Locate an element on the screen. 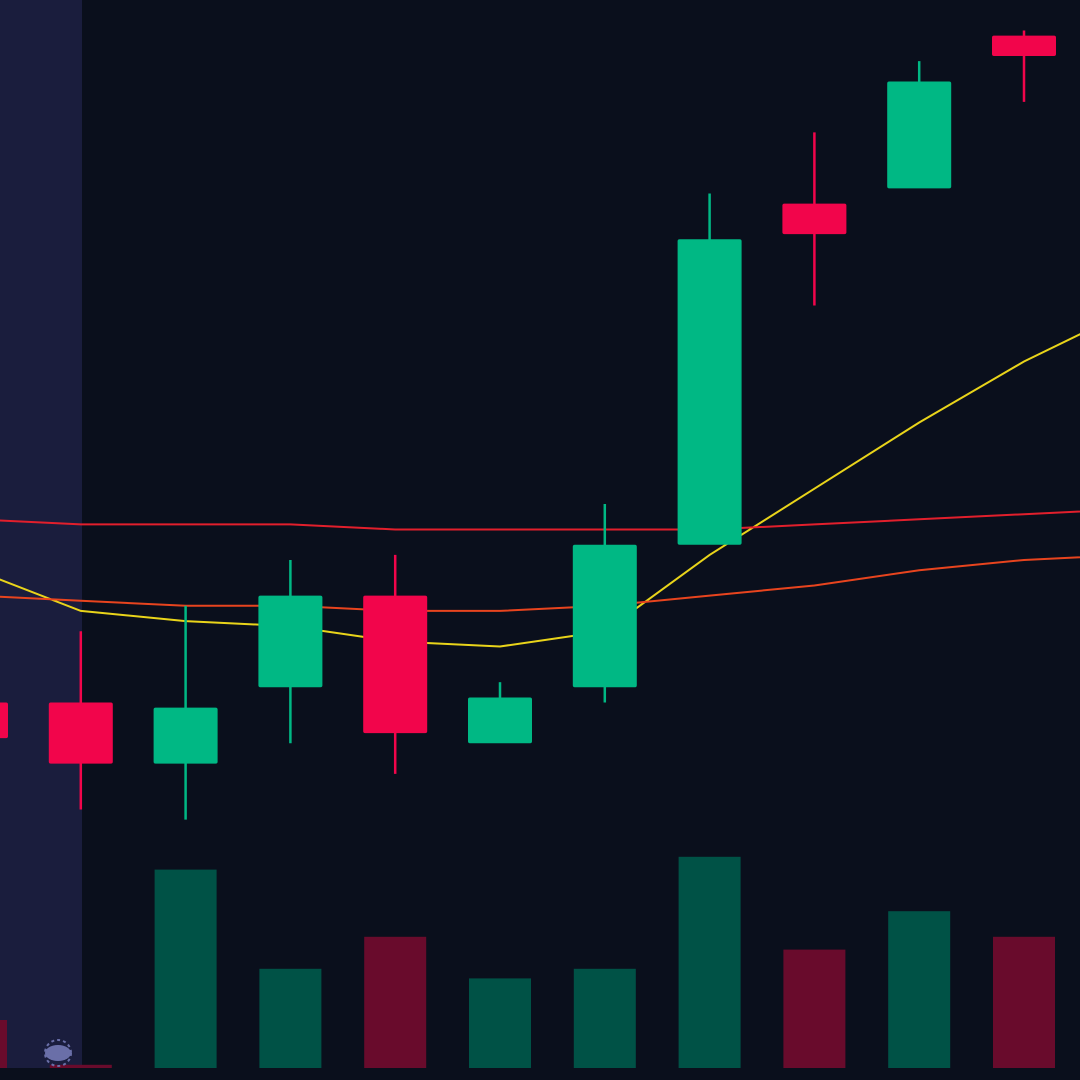  slow-moving-average-line is located at coordinates (540, 520).